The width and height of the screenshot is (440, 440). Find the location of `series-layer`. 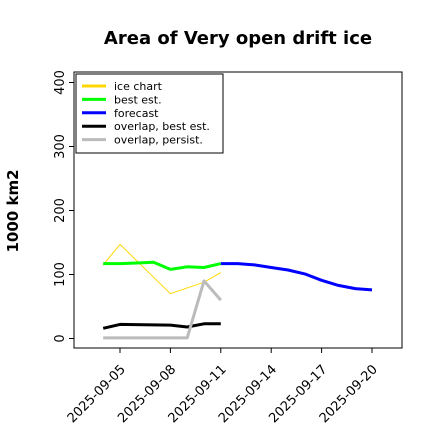

series-layer is located at coordinates (237, 291).